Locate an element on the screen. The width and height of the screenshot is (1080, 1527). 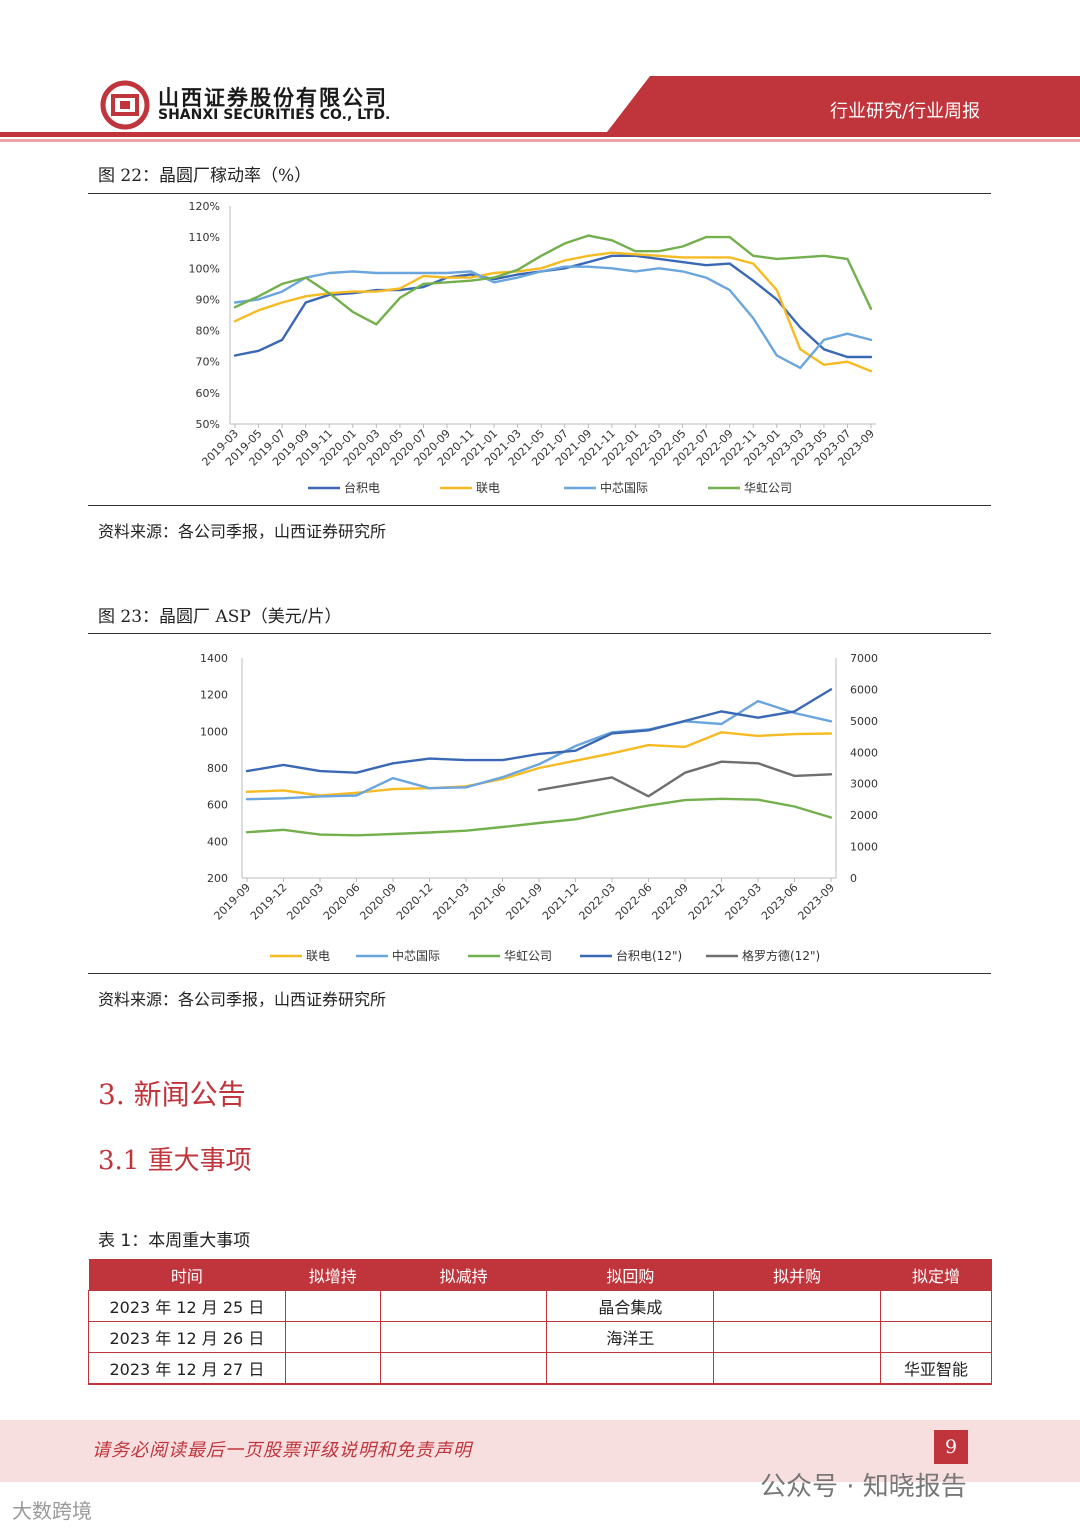
x-tick-label: 2019-12 is located at coordinates (269, 902).